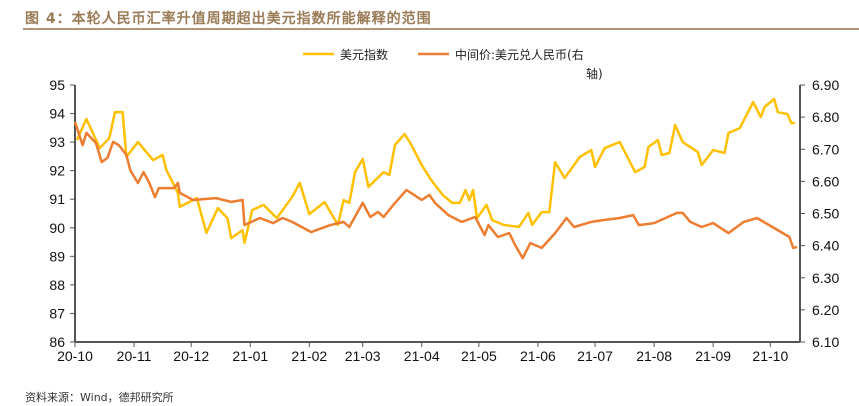 The height and width of the screenshot is (406, 859). I want to click on y-right-tick-label: 6.80, so click(825, 117).